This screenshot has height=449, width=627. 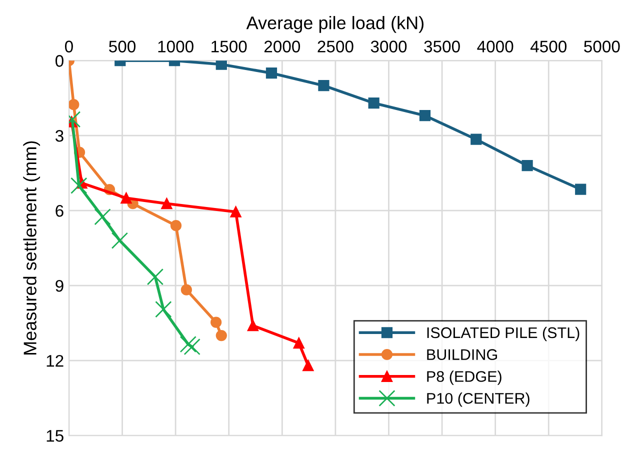 What do you see at coordinates (55, 436) in the screenshot?
I see `y-tick-label: 15` at bounding box center [55, 436].